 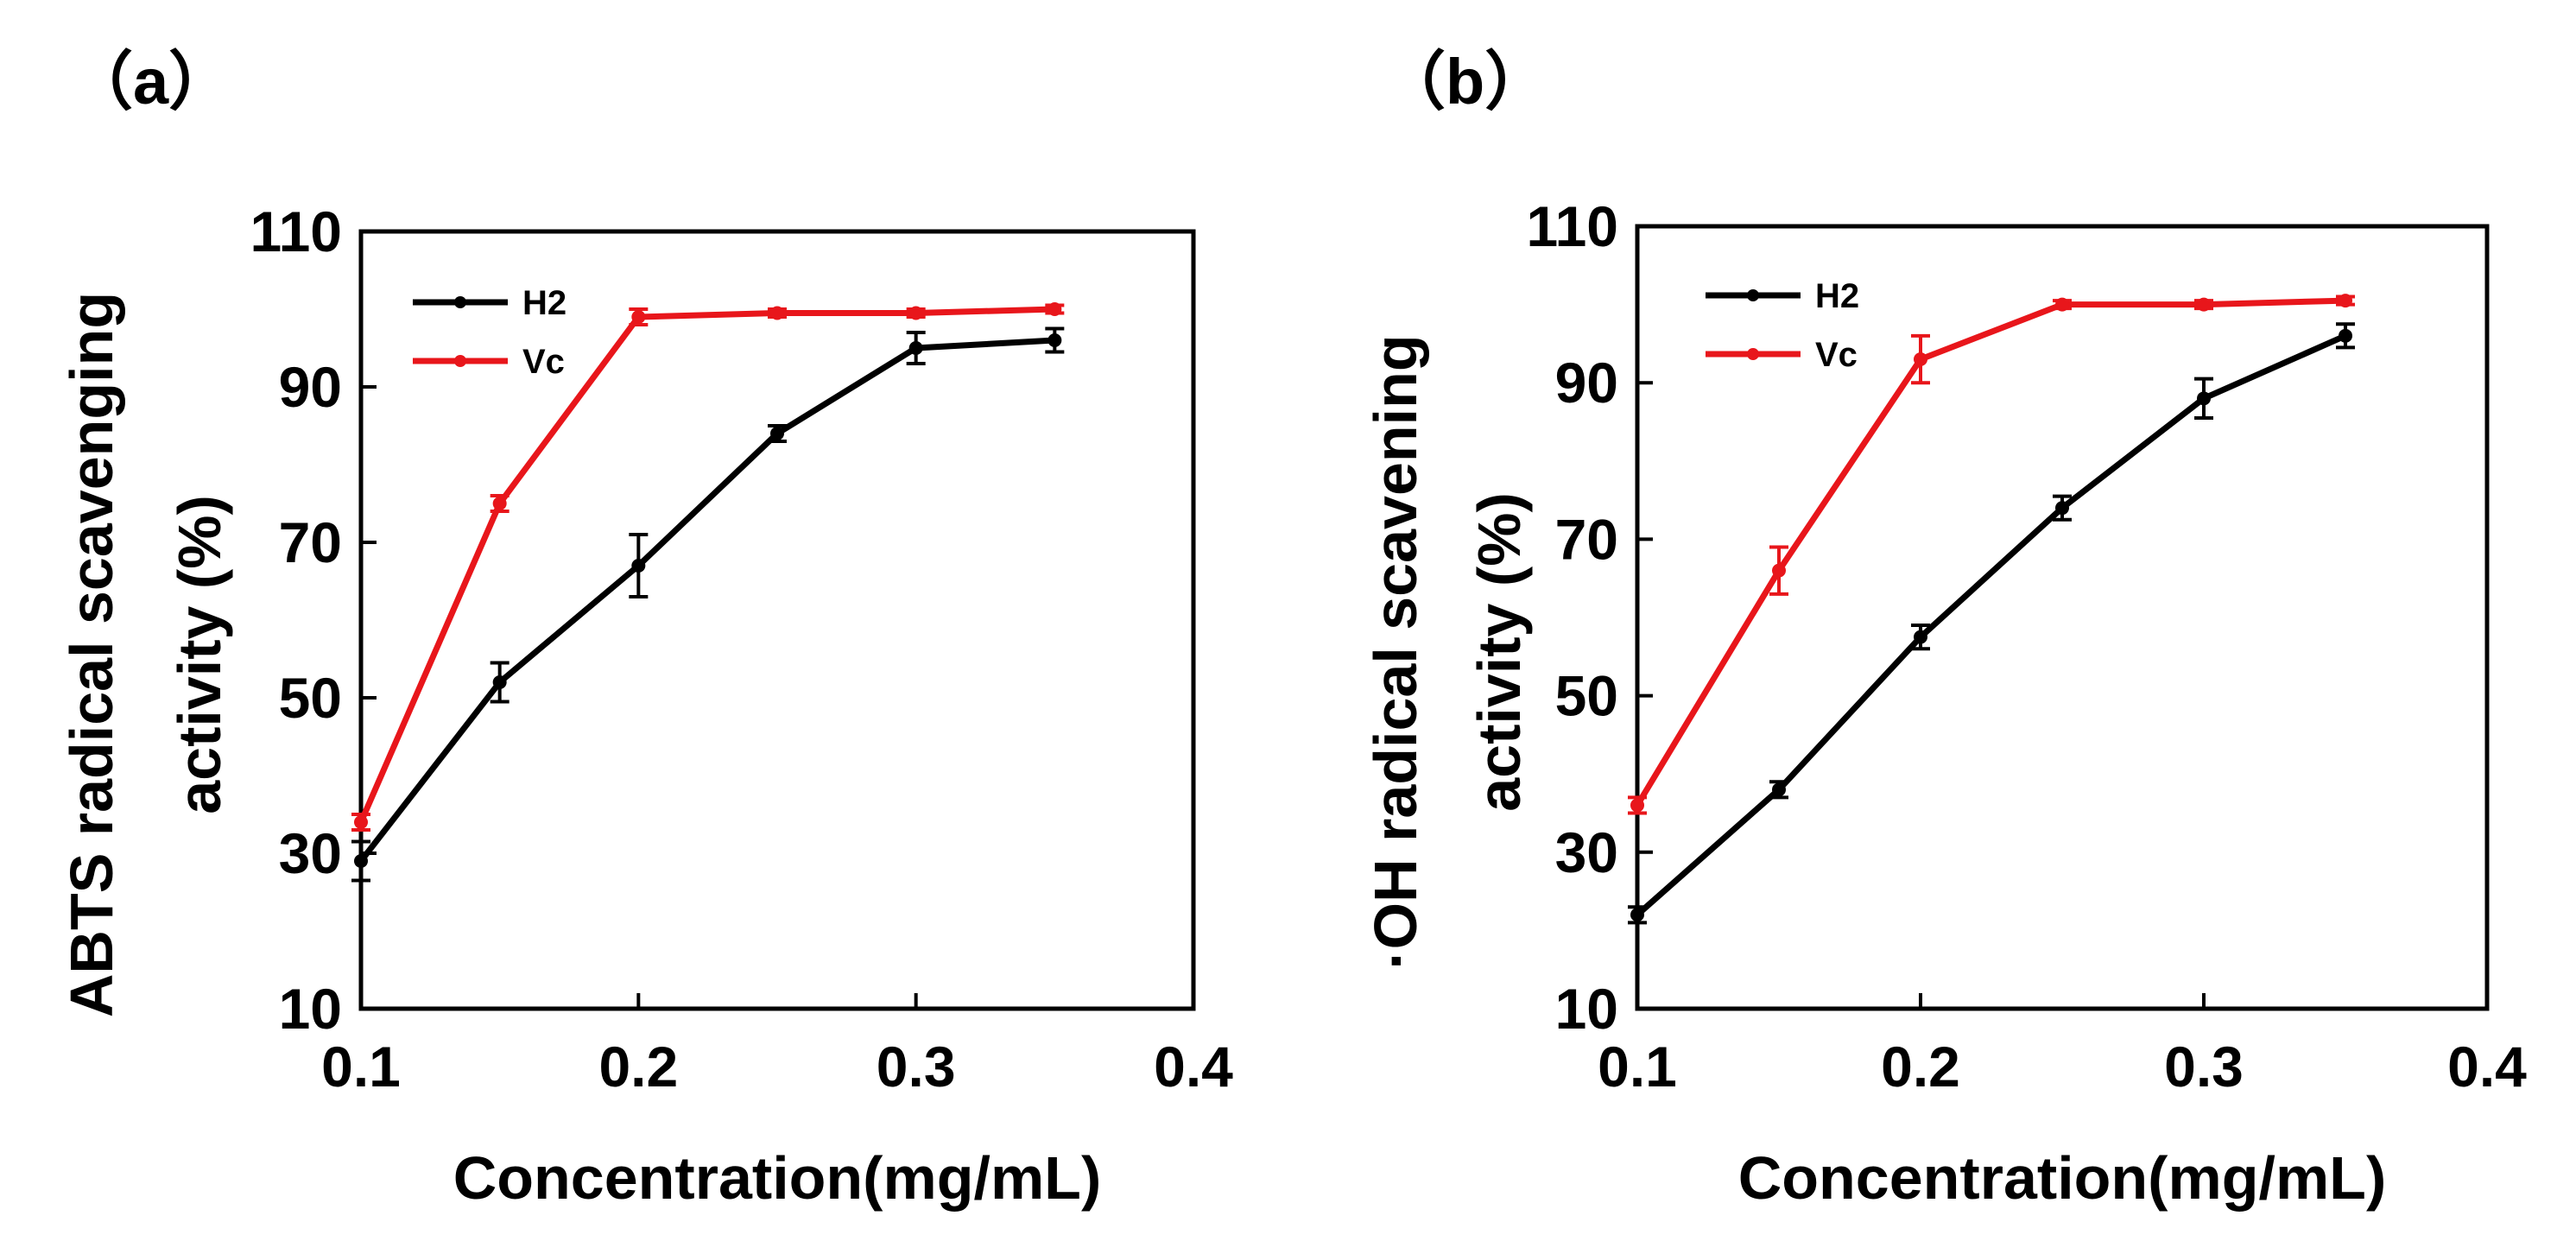 What do you see at coordinates (1395, 651) in the screenshot?
I see `y-axis-label-line-1: ·OH radical scavening` at bounding box center [1395, 651].